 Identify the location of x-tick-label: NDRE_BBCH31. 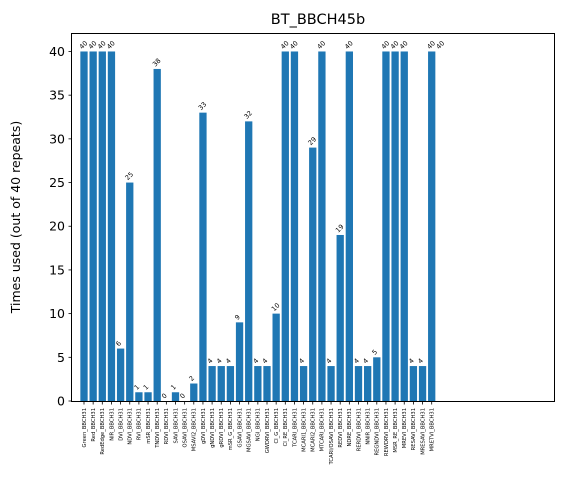
(350, 427).